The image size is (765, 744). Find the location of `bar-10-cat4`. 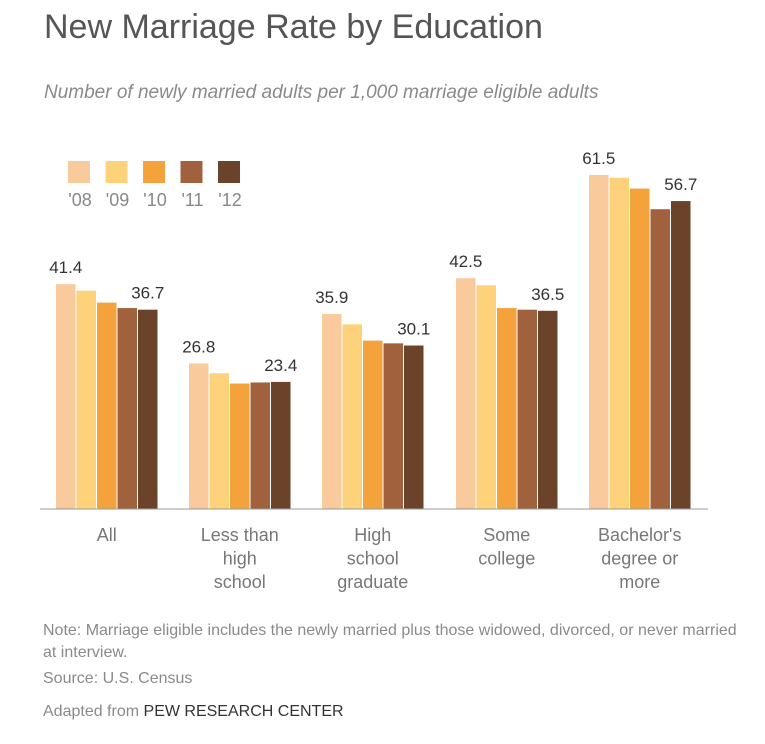

bar-10-cat4 is located at coordinates (640, 348).